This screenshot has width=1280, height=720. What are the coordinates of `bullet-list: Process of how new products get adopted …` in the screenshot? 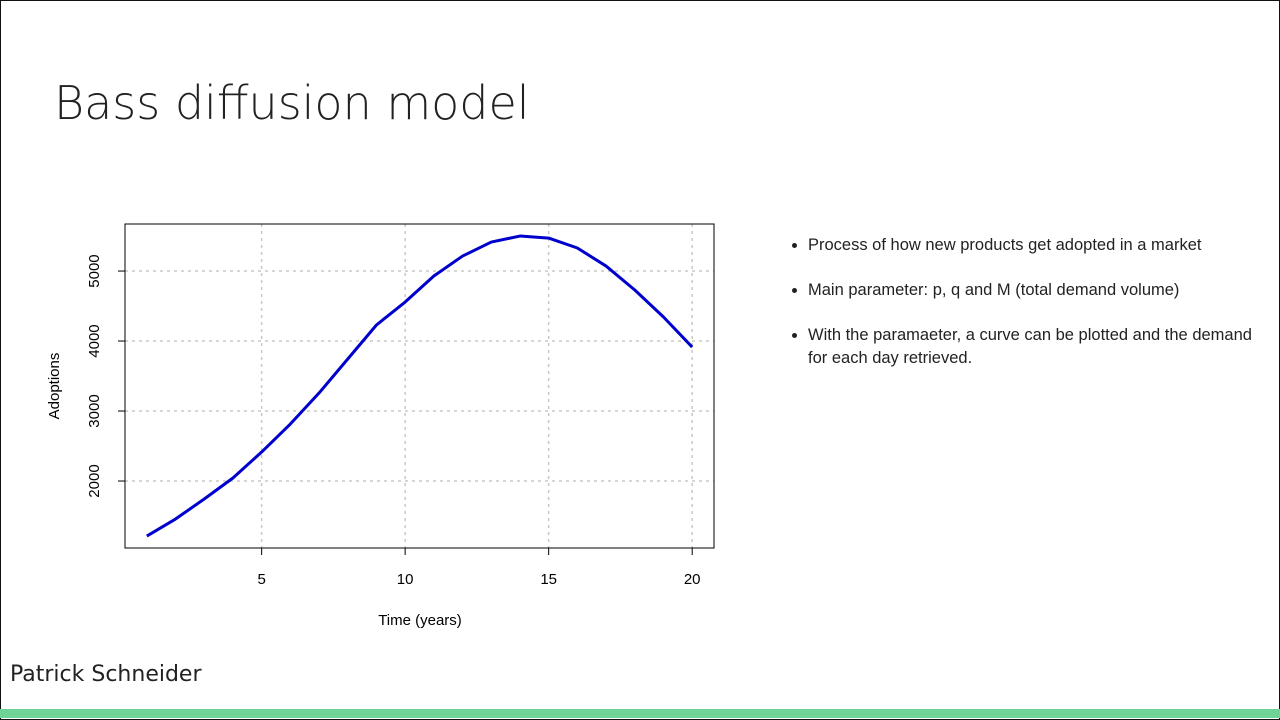 It's located at (1017, 313).